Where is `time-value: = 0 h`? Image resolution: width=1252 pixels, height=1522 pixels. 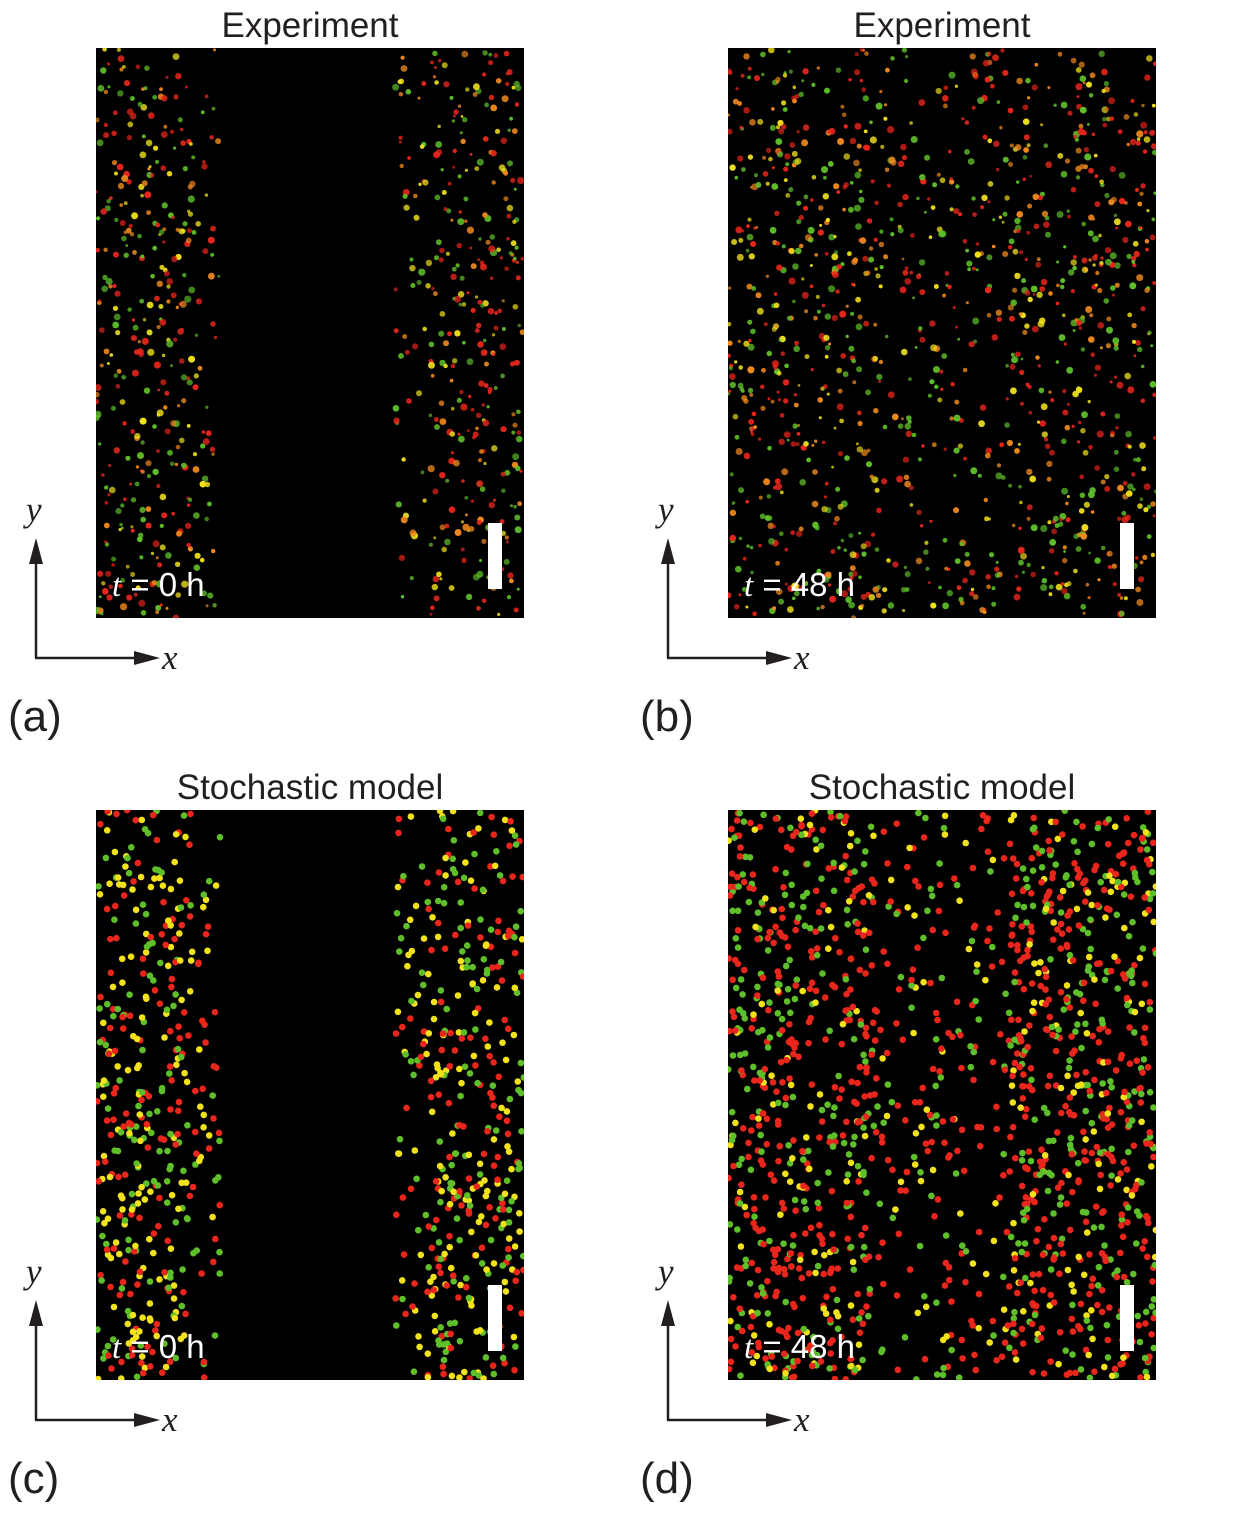
time-value: = 0 h is located at coordinates (167, 584).